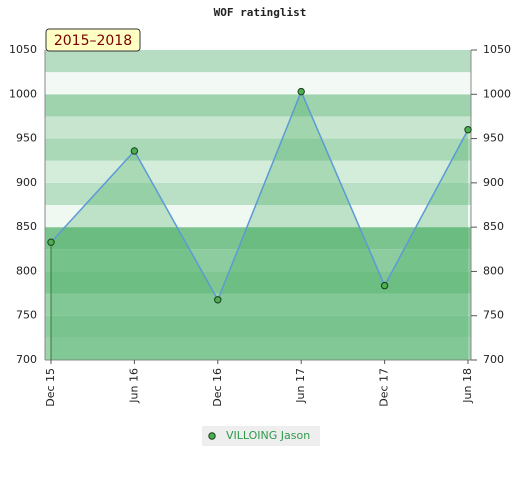 This screenshot has height=484, width=520. I want to click on y2-tick-label: 1050, so click(497, 49).